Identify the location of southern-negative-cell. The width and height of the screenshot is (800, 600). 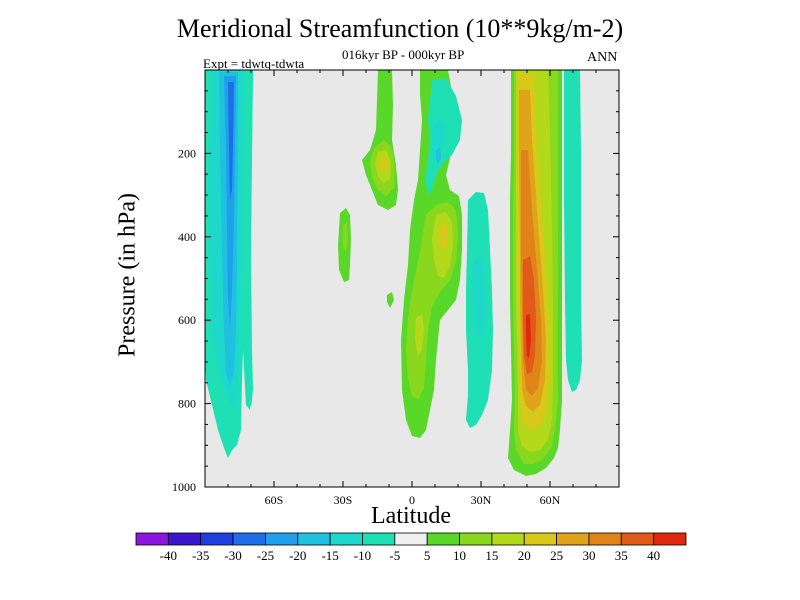
(229, 264).